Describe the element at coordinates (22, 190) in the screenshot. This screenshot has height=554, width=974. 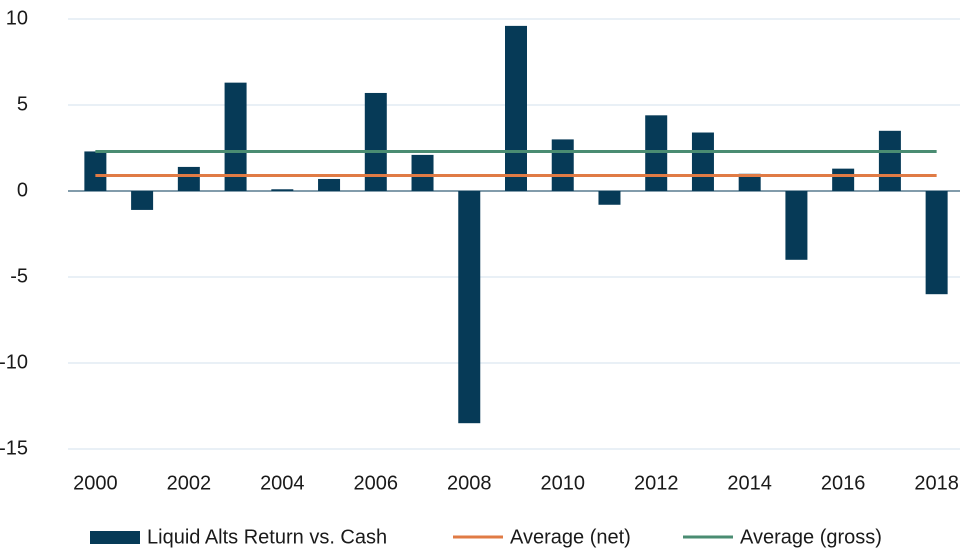
I see `y-tick-label: 0` at that location.